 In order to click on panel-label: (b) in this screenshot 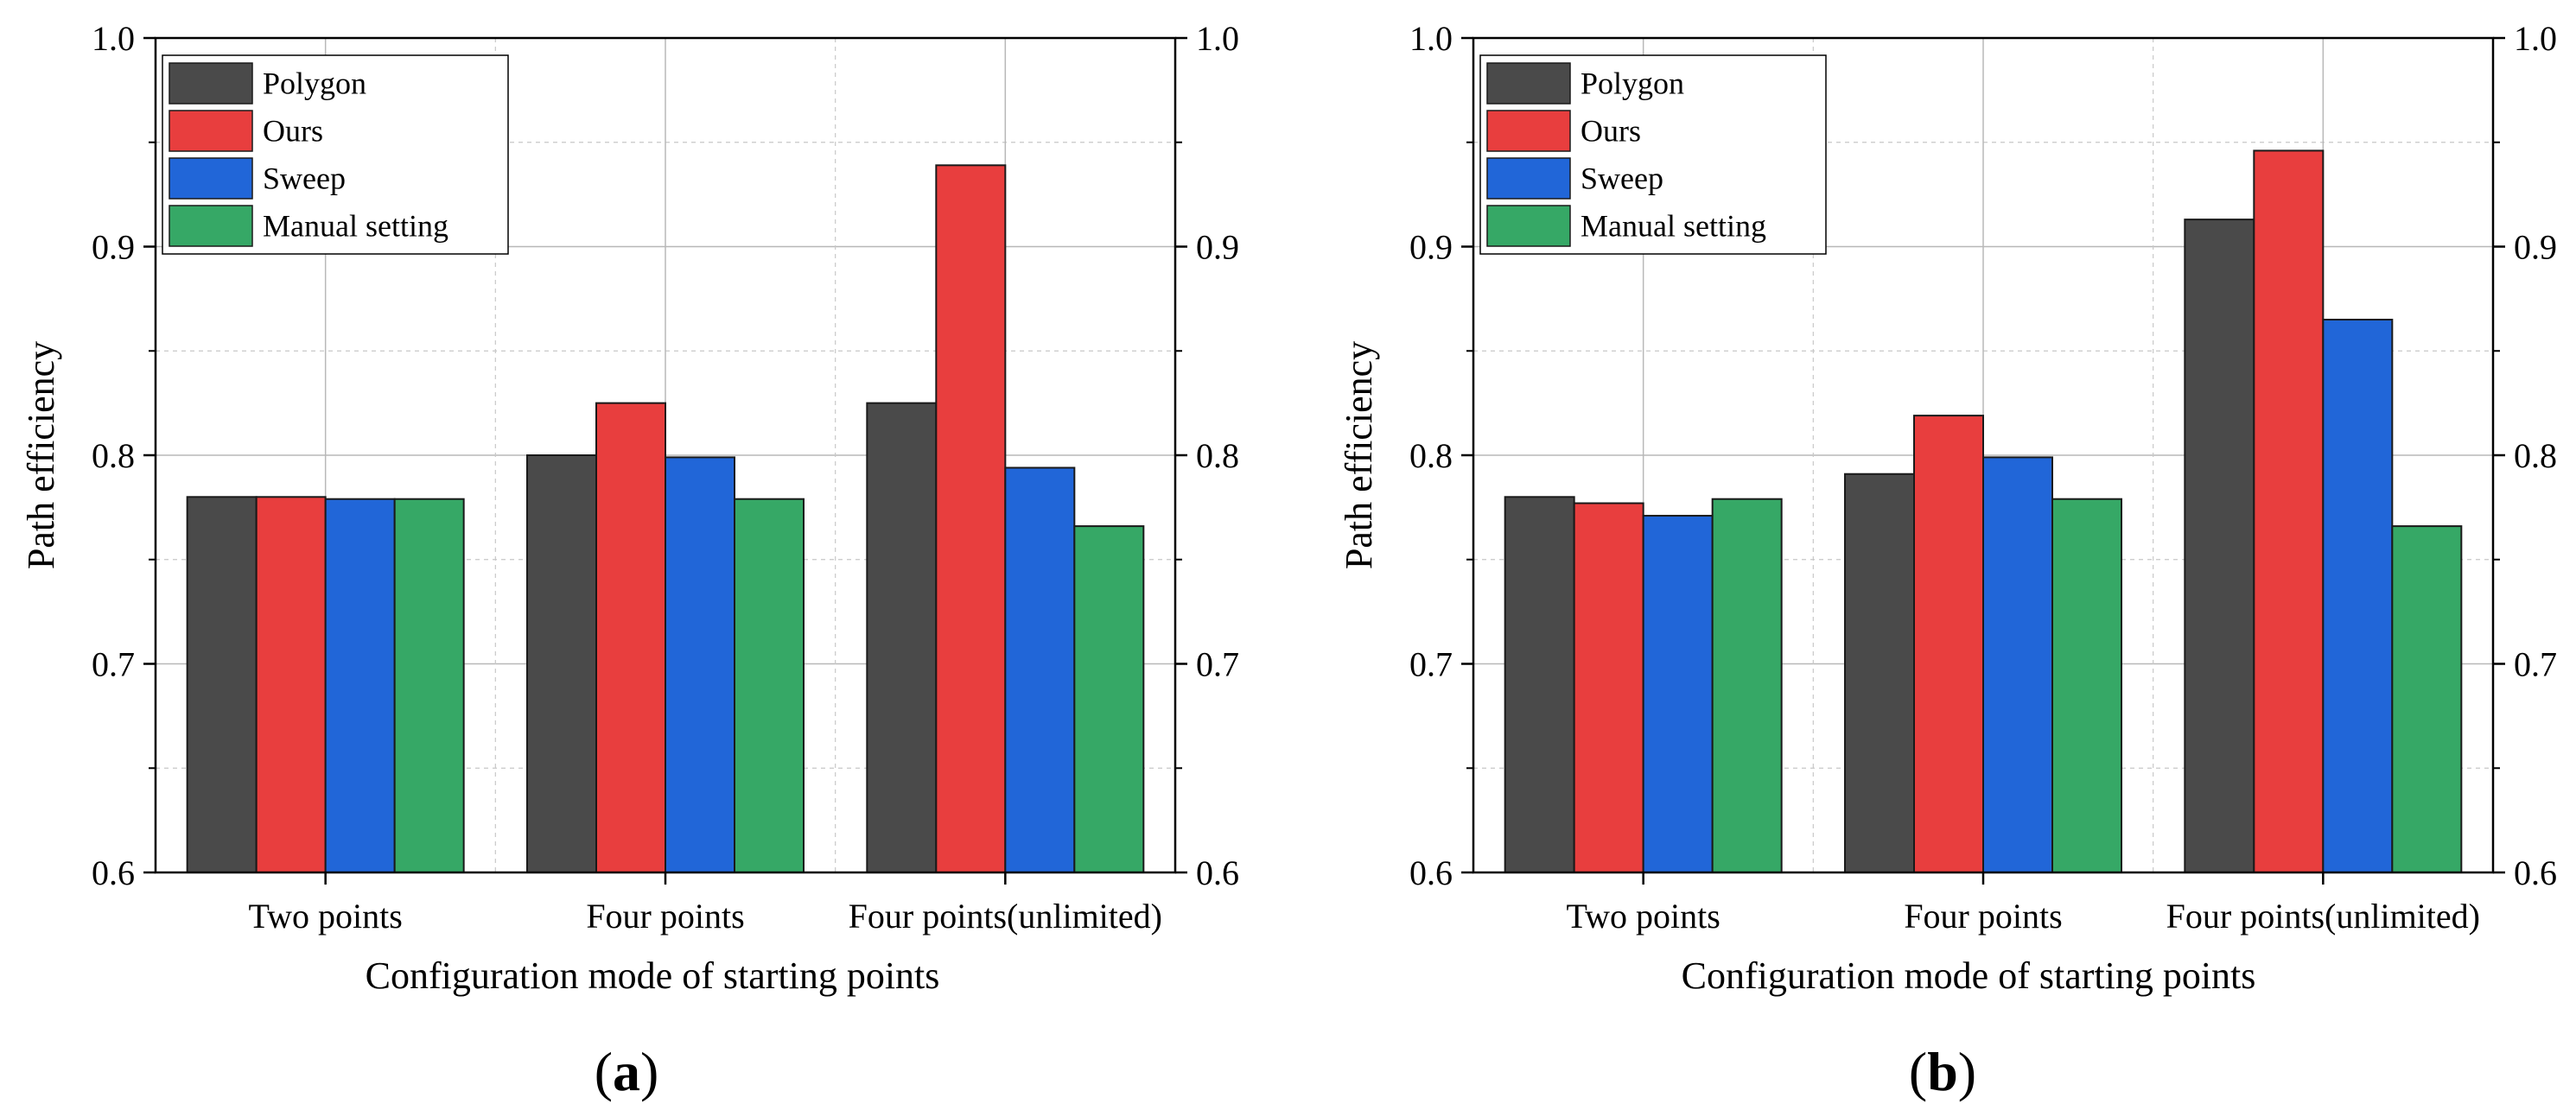, I will do `click(1943, 1071)`.